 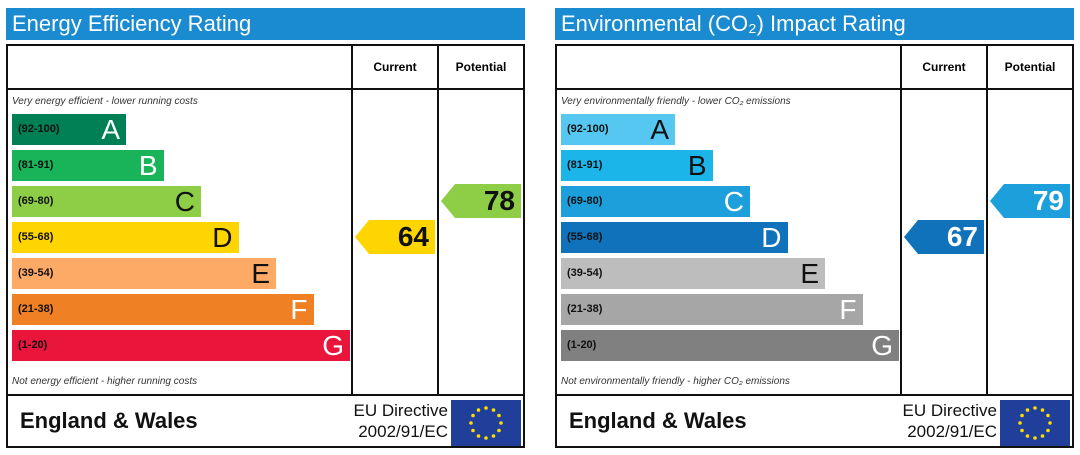 I want to click on current-rating-pointer: 64, so click(x=395, y=237).